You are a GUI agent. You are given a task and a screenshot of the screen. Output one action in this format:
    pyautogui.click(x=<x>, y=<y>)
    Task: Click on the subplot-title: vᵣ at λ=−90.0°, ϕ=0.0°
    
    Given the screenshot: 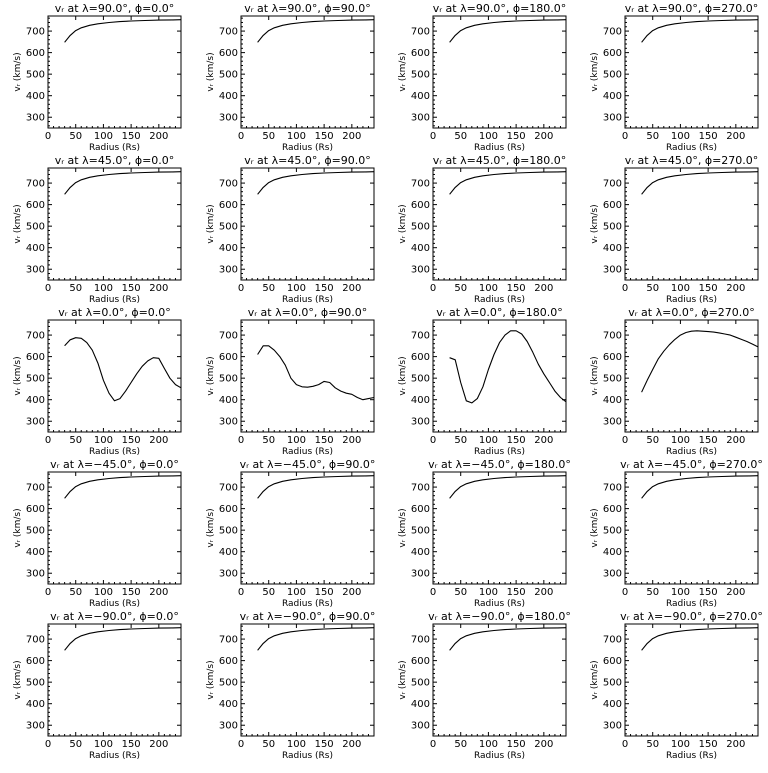 What is the action you would take?
    pyautogui.click(x=114, y=616)
    